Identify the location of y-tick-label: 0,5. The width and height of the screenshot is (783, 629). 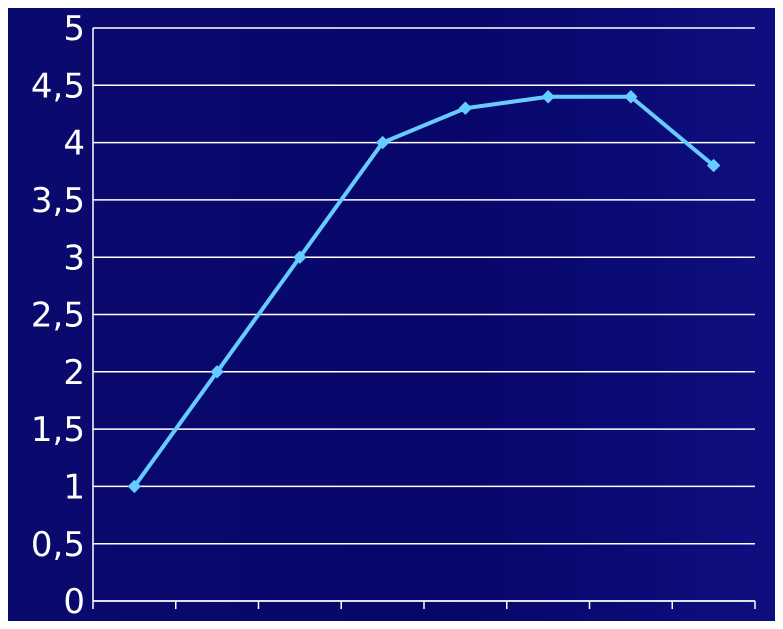
(57, 544).